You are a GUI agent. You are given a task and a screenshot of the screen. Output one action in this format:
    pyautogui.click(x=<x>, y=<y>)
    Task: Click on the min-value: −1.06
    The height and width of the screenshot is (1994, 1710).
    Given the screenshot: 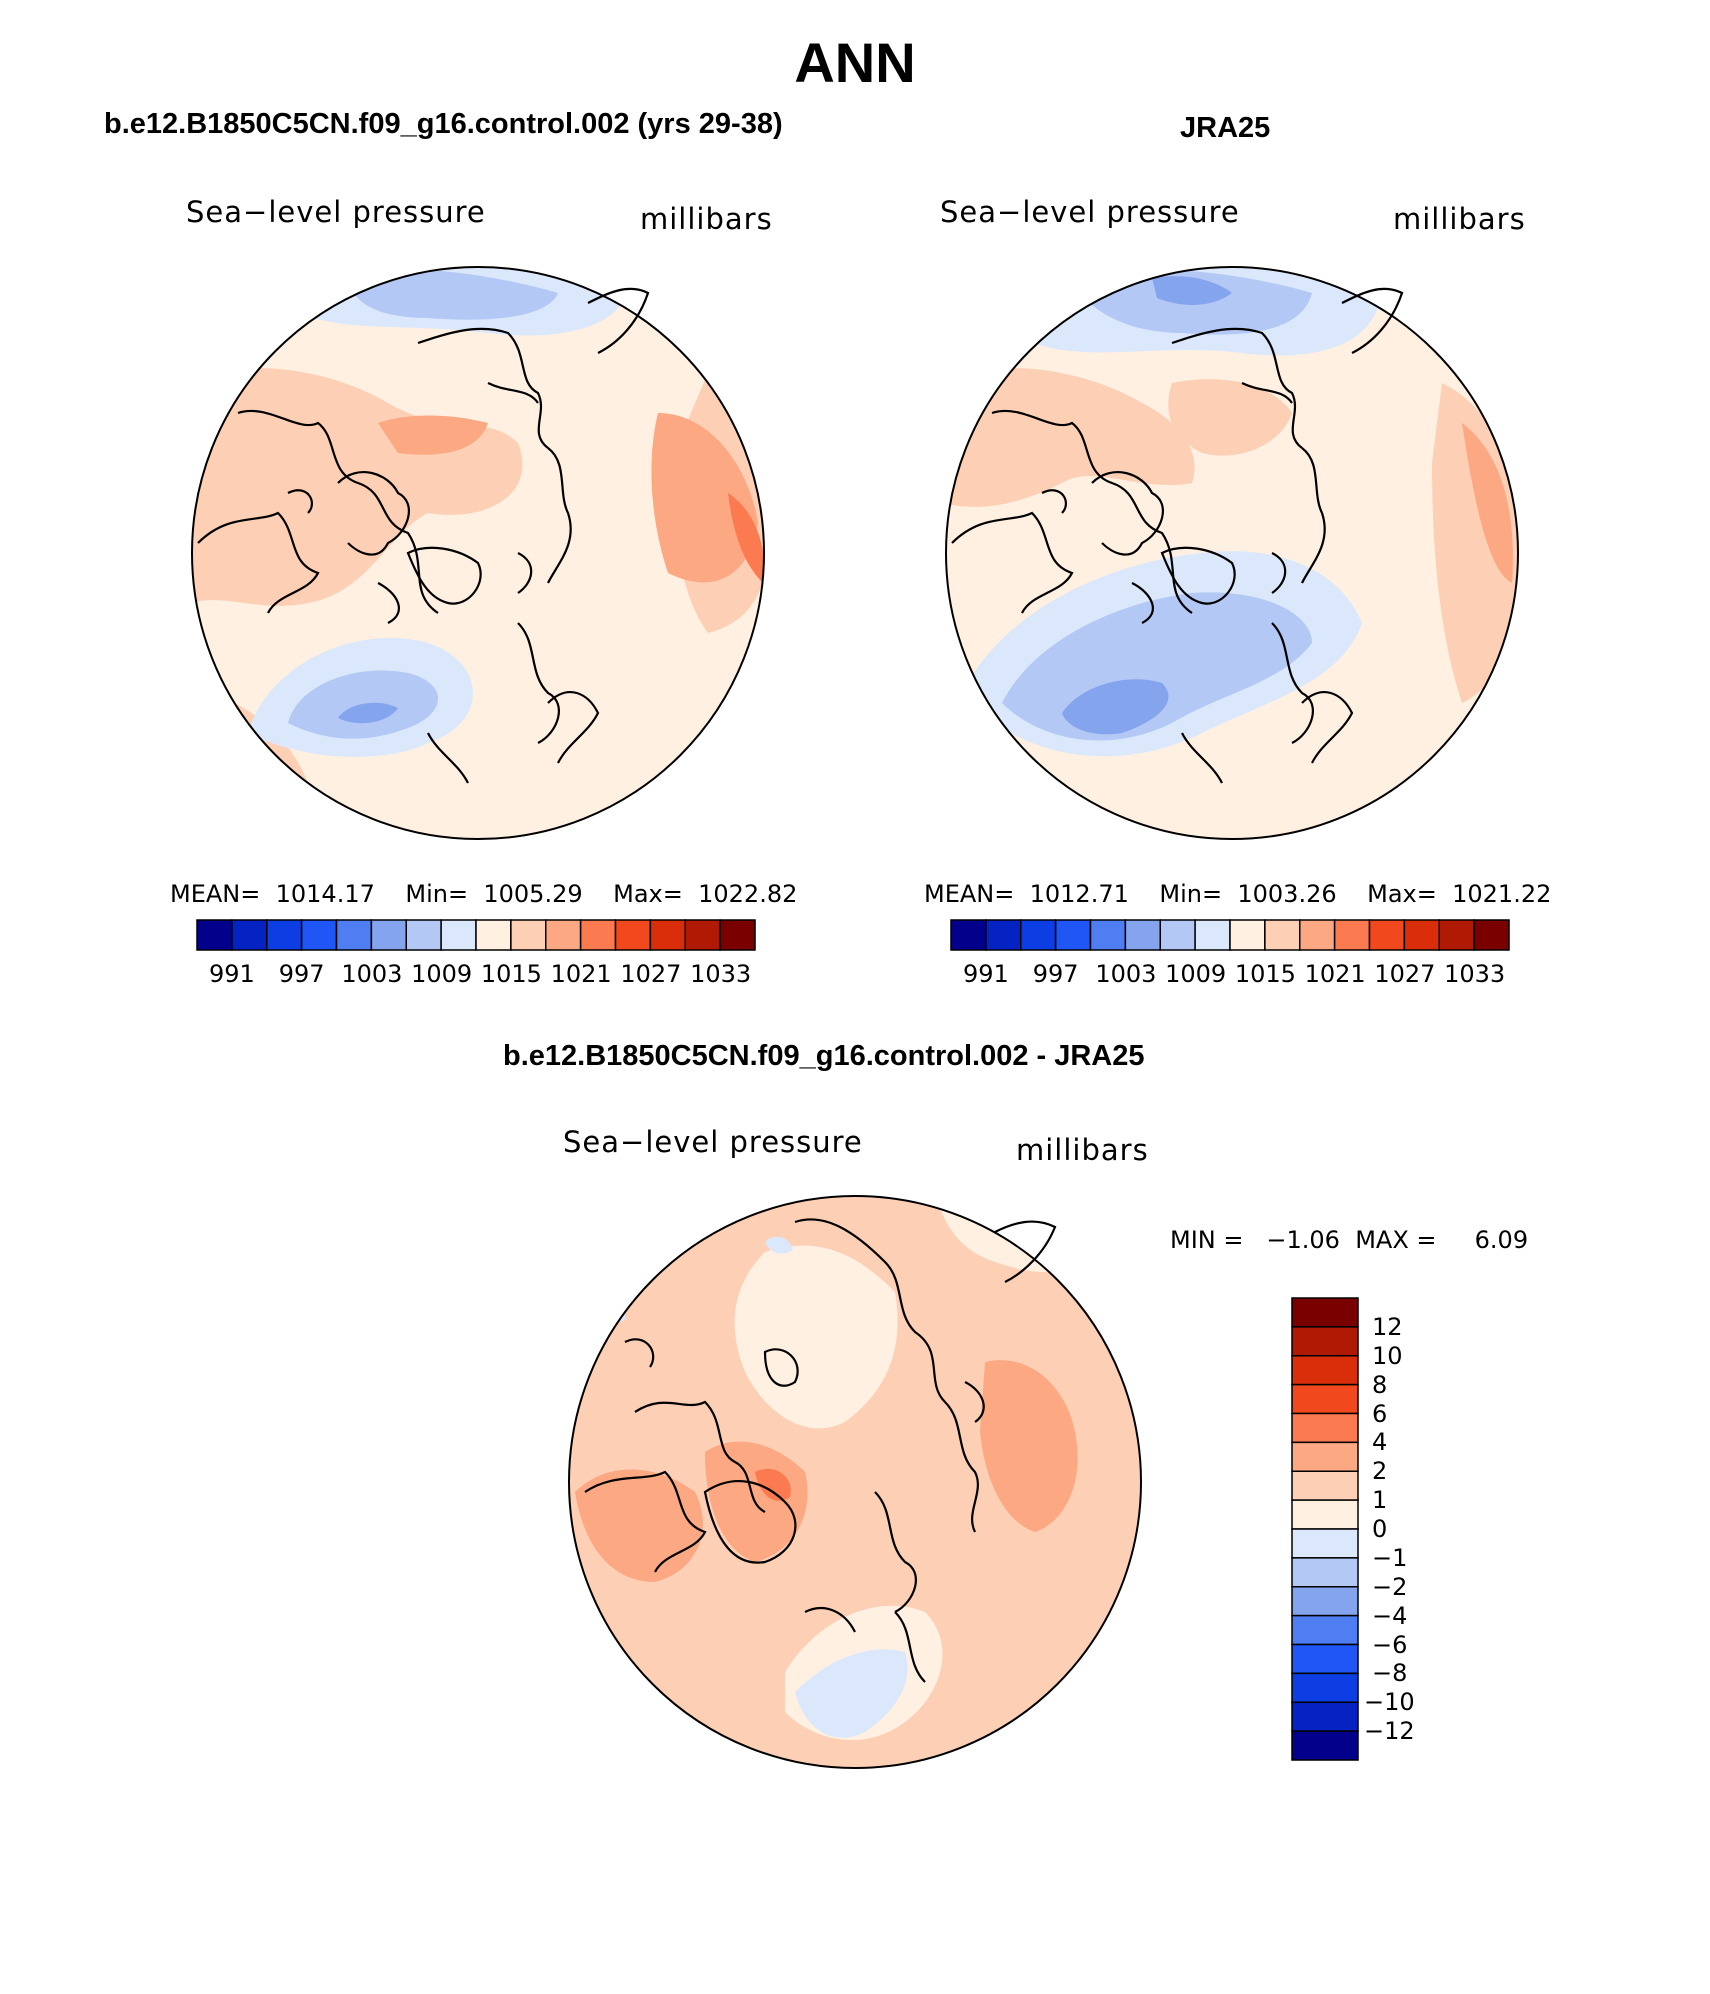 What is the action you would take?
    pyautogui.click(x=1303, y=1240)
    